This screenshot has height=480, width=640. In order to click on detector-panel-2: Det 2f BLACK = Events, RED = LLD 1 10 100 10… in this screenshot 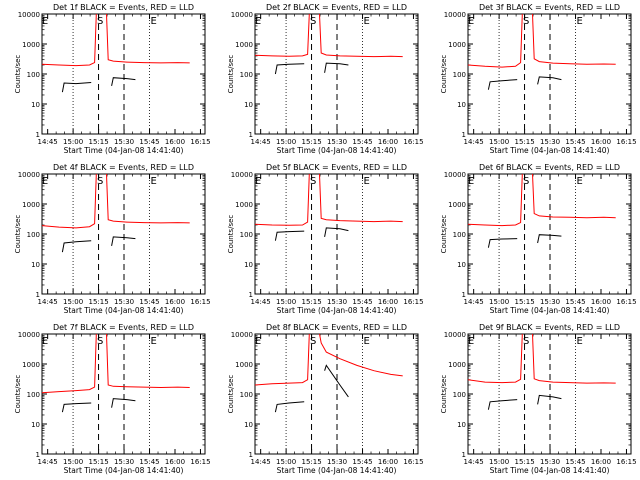, I will do `click(325, 79)`.